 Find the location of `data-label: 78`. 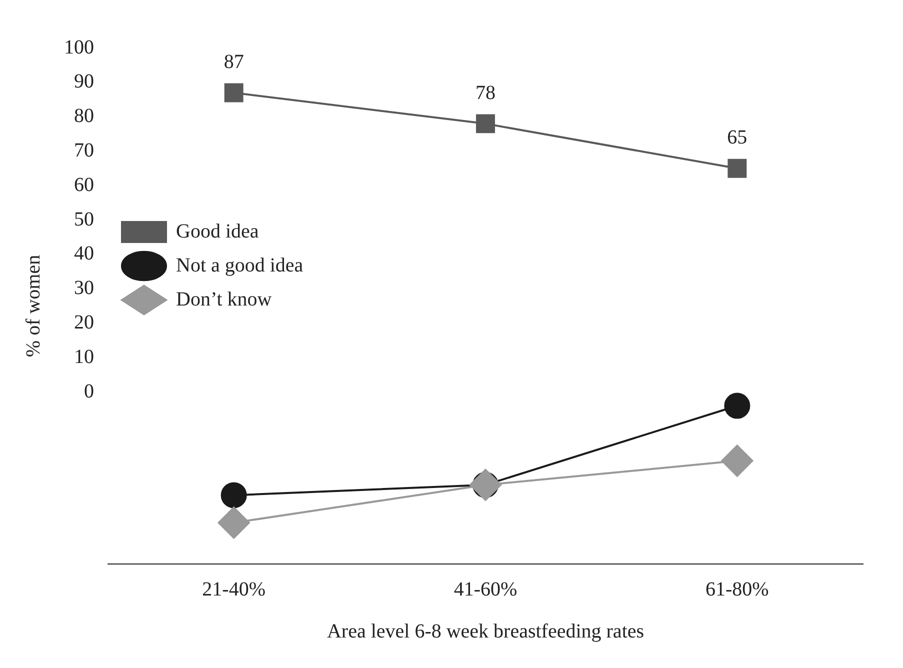

data-label: 78 is located at coordinates (486, 93).